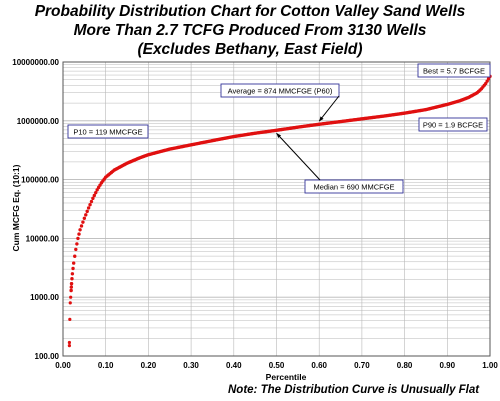 The image size is (500, 401). Describe the element at coordinates (490, 365) in the screenshot. I see `x-tick-label: 1.00` at that location.